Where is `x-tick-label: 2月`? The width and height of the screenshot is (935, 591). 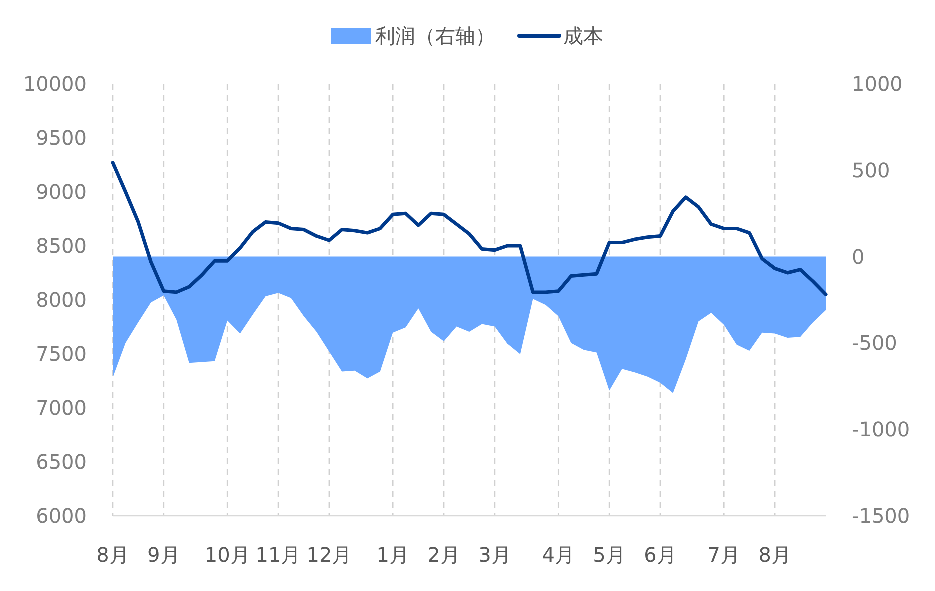
x-tick-label: 2月 is located at coordinates (444, 555).